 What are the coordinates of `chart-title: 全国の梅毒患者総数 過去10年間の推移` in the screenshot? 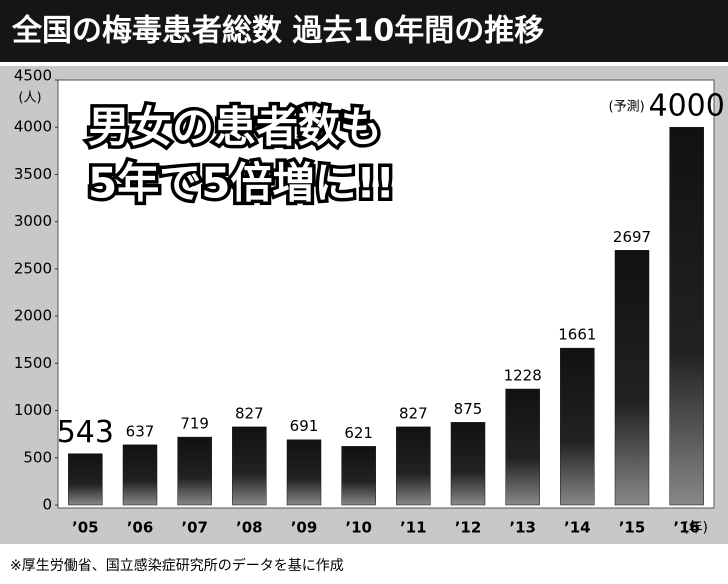 It's located at (277, 31).